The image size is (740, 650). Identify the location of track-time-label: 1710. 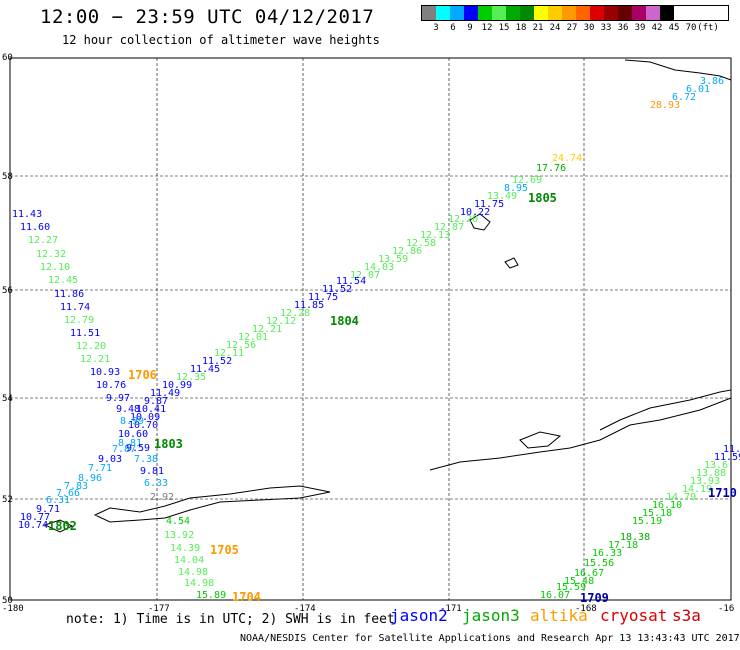
(722, 493).